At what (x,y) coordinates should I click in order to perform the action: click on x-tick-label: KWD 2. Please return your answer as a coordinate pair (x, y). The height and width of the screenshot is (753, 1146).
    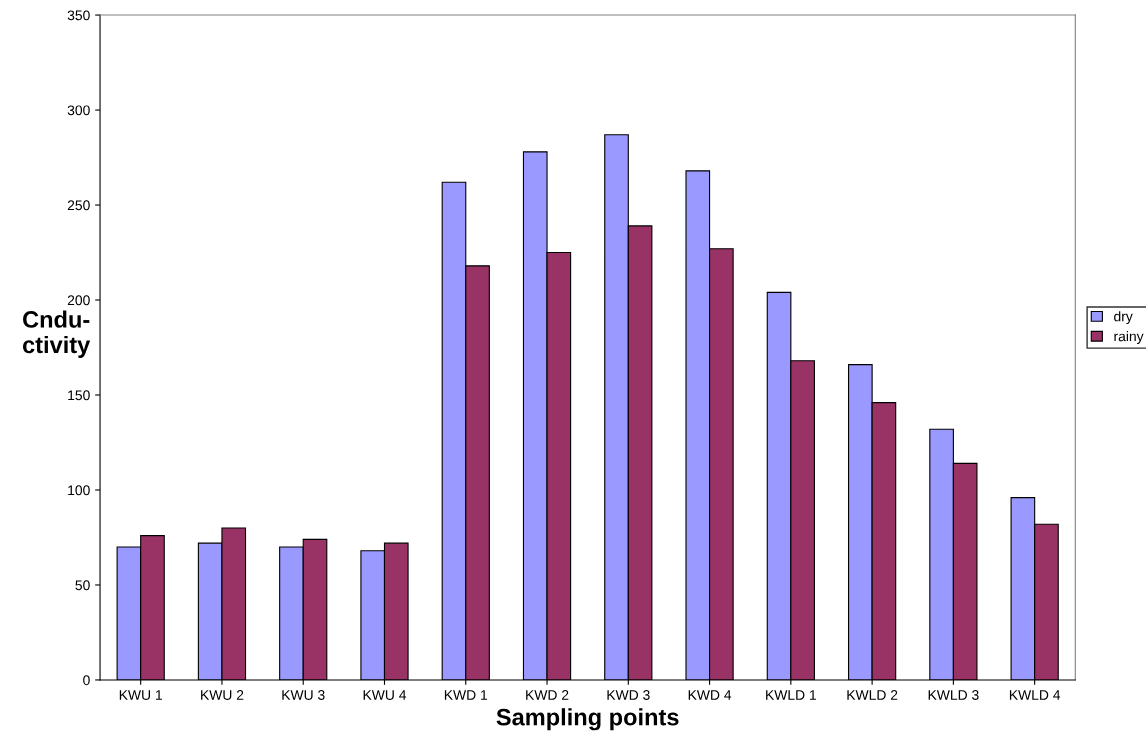
    Looking at the image, I should click on (547, 695).